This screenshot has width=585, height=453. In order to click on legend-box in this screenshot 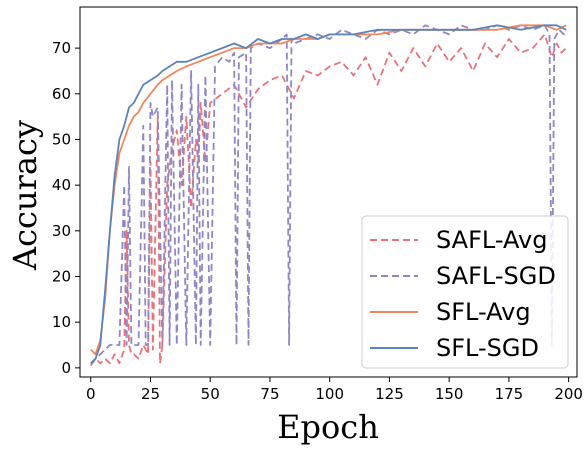, I will do `click(465, 292)`.